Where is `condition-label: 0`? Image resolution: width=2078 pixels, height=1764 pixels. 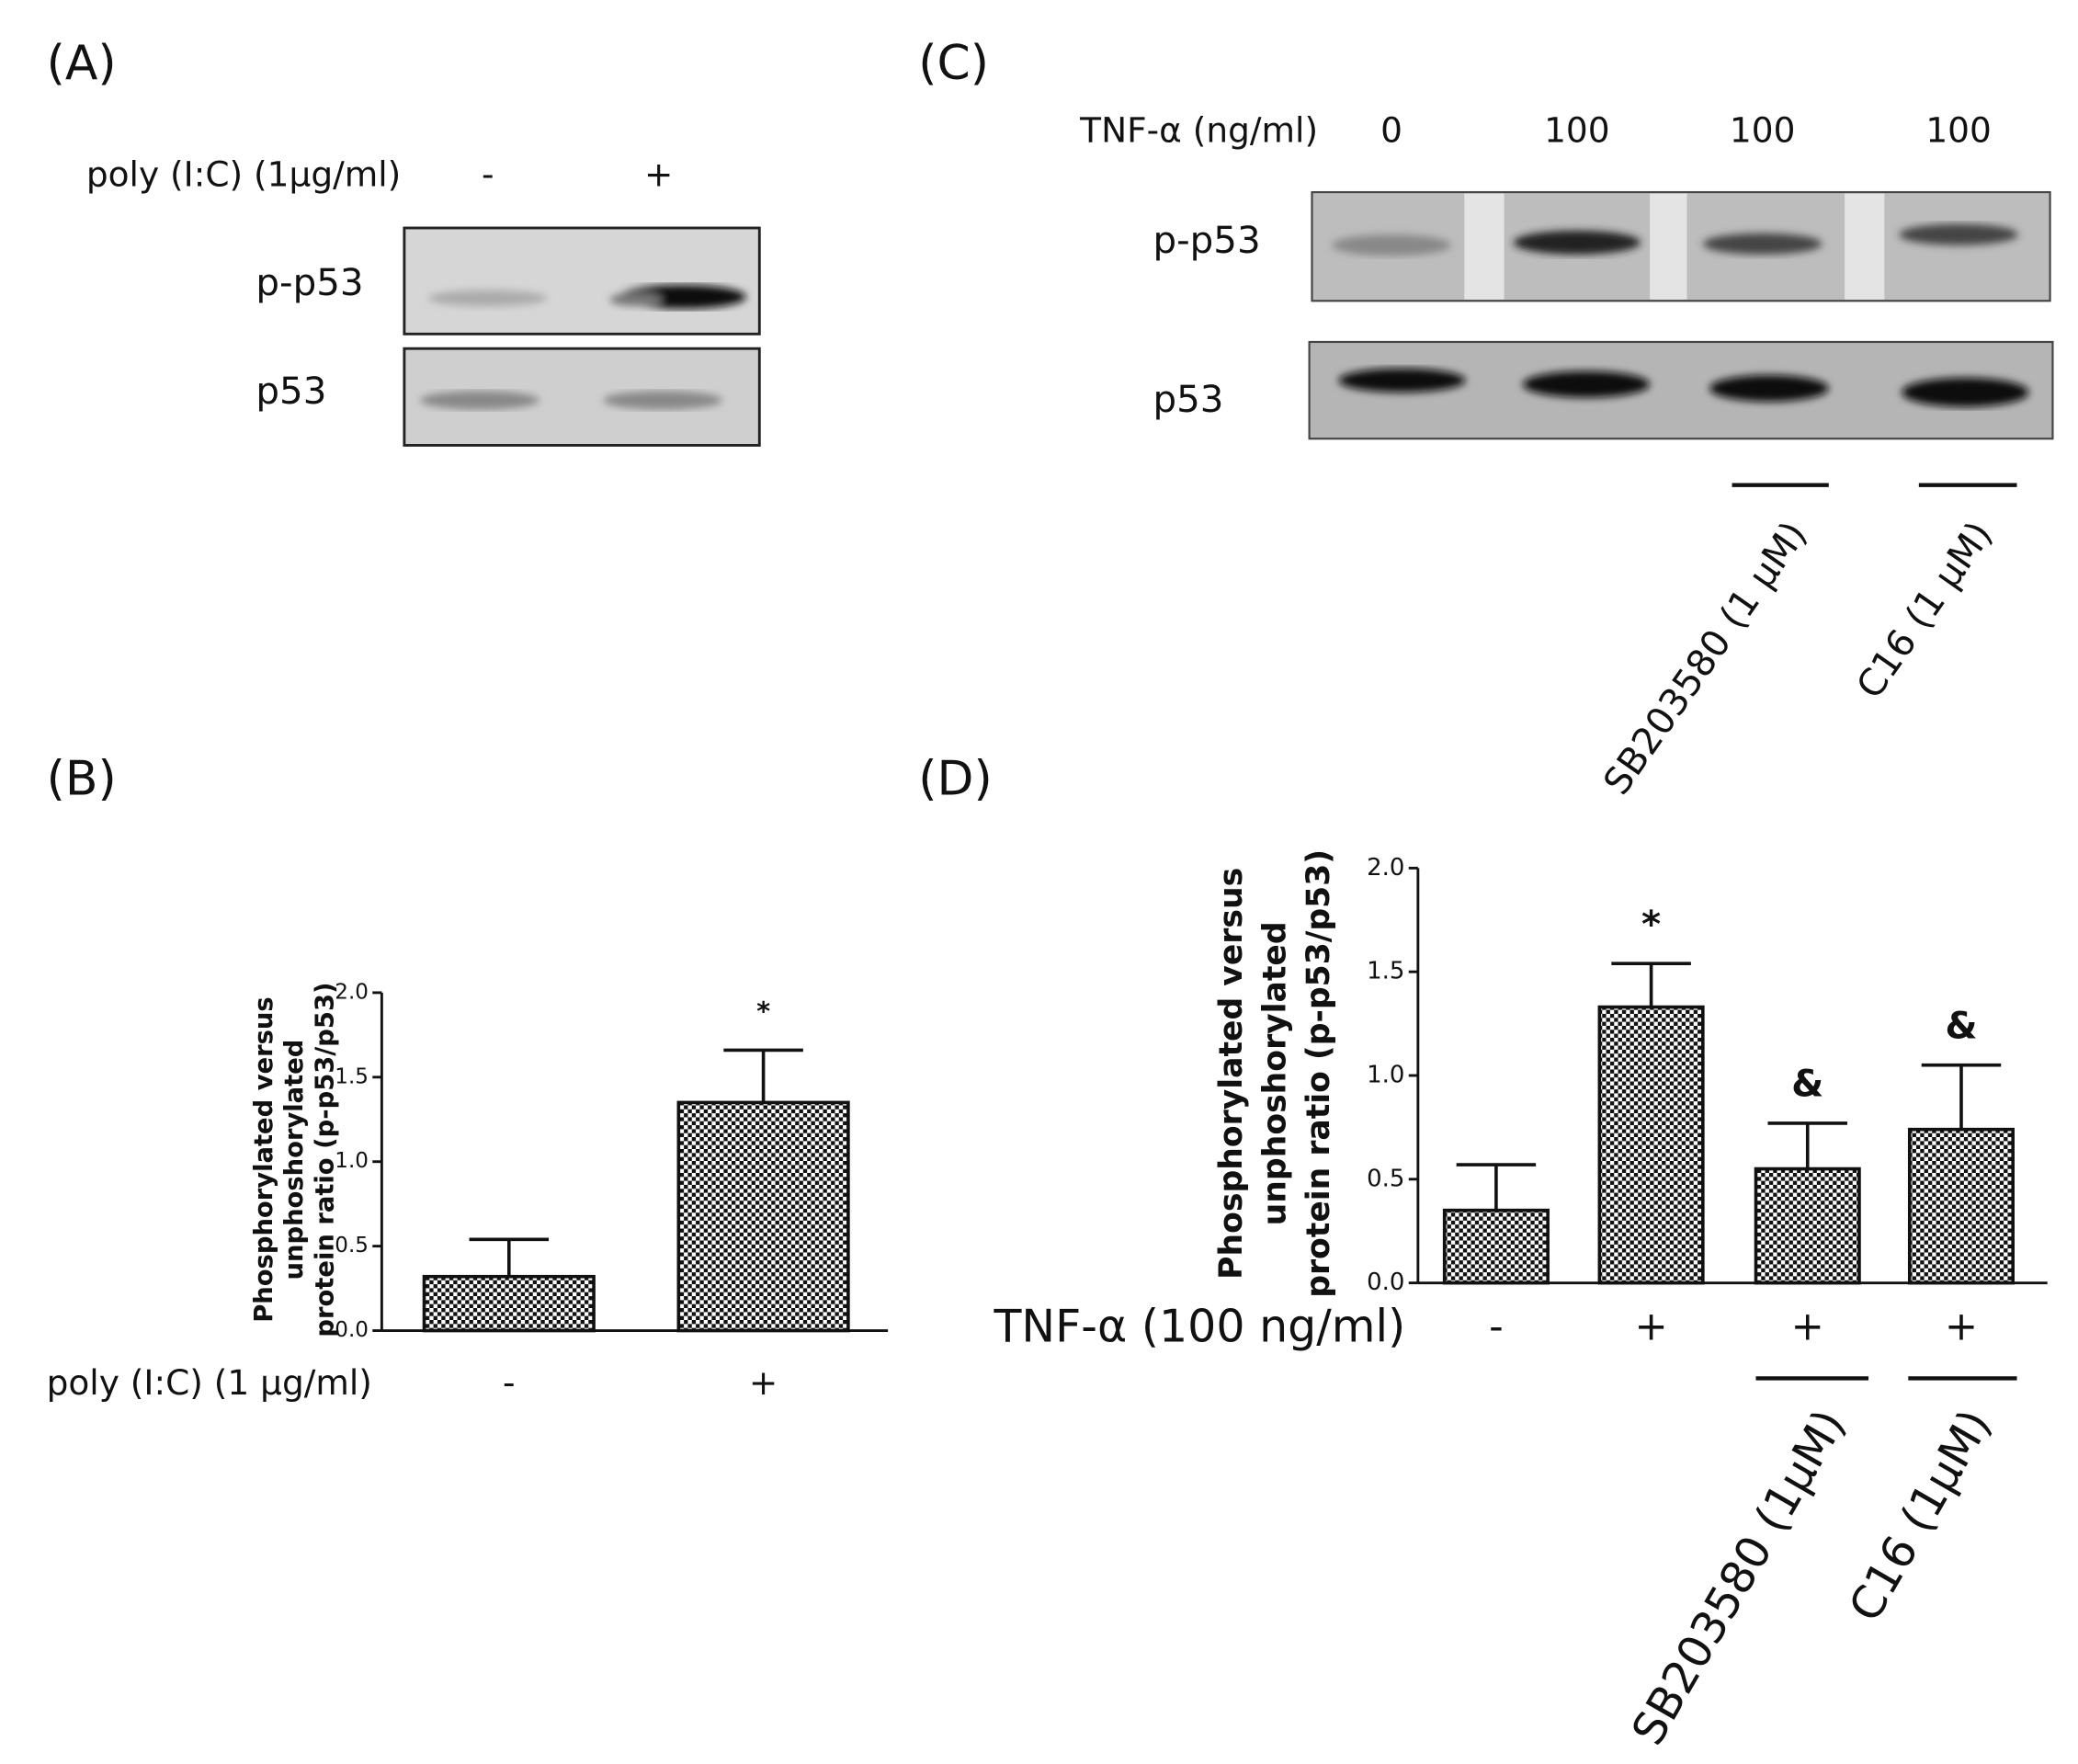
condition-label: 0 is located at coordinates (1391, 130).